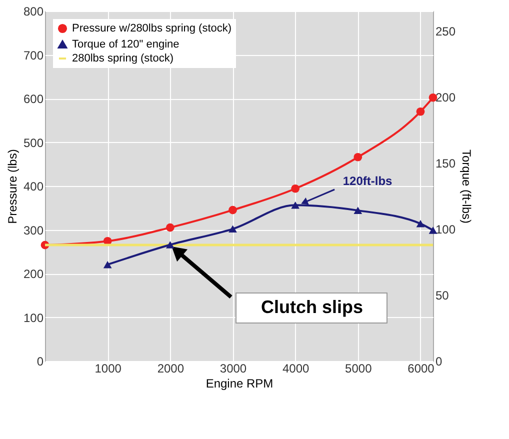  Describe the element at coordinates (123, 58) in the screenshot. I see `legend-label: 280lbs spring (stock)` at that location.